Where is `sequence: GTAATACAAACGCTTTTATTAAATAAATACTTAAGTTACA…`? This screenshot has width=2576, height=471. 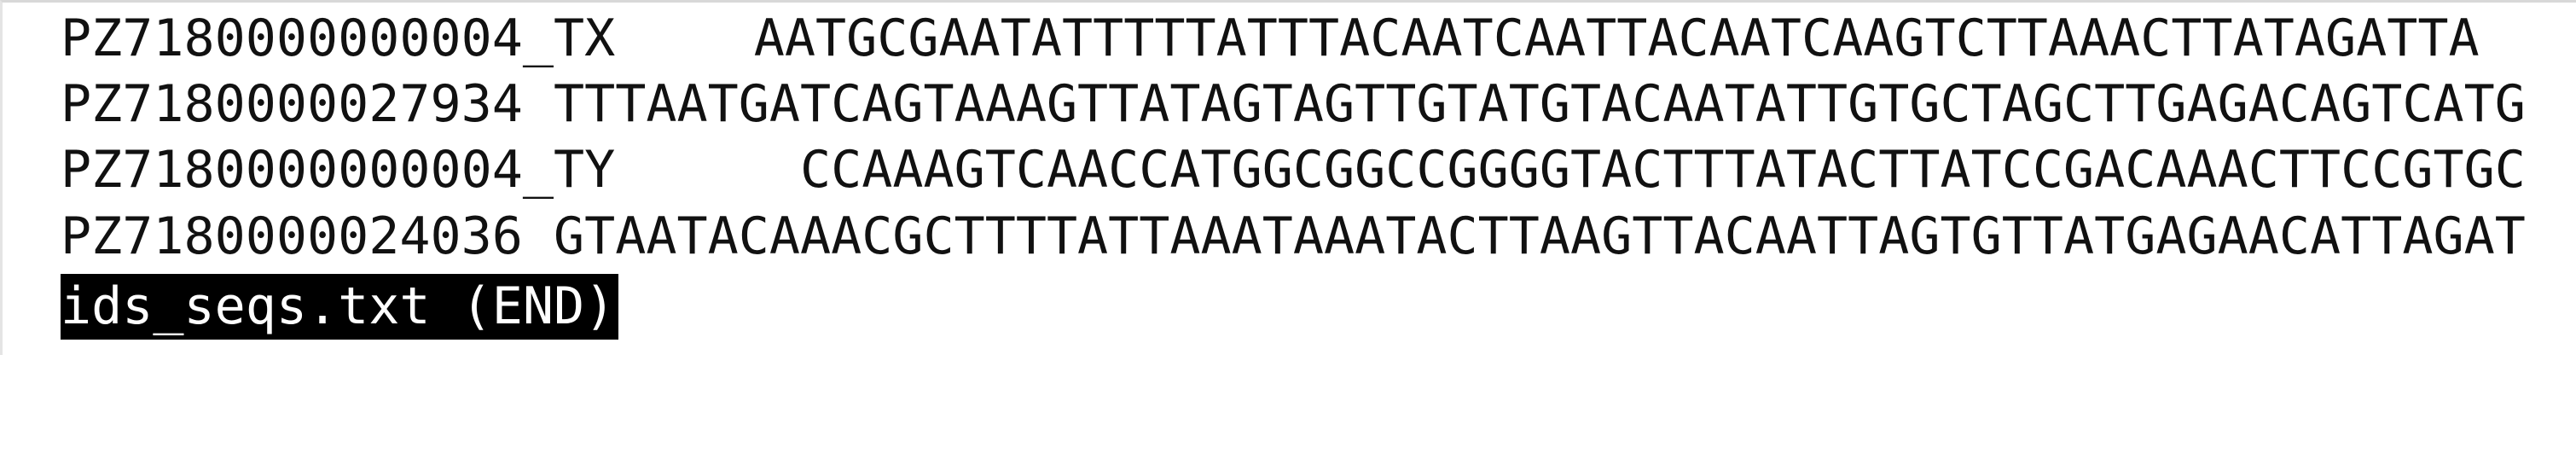
sequence: GTAATACAAACGCTTTTATTAAATAAATACTTAAGTTACA… is located at coordinates (1539, 236).